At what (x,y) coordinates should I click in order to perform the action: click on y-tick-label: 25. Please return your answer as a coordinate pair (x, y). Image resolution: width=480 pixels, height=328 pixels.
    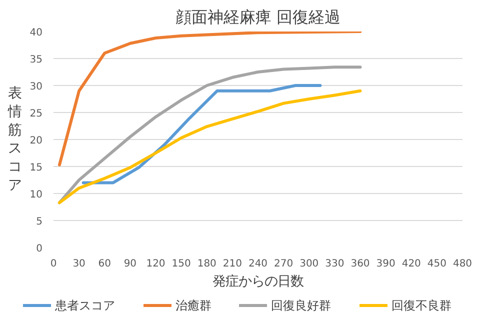
    Looking at the image, I should click on (36, 114).